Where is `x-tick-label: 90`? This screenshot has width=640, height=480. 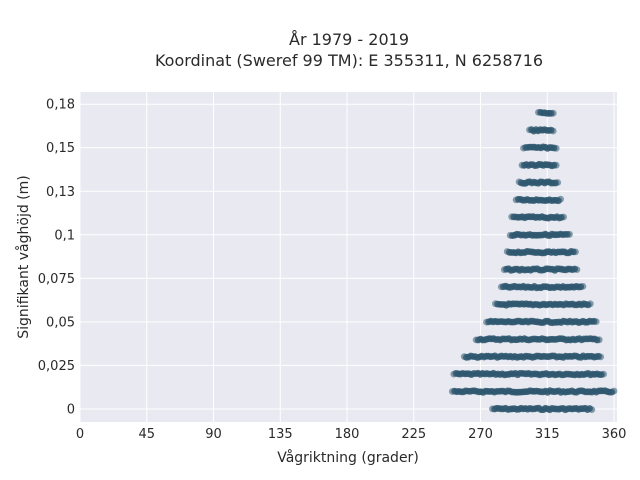
x-tick-label: 90 is located at coordinates (213, 434).